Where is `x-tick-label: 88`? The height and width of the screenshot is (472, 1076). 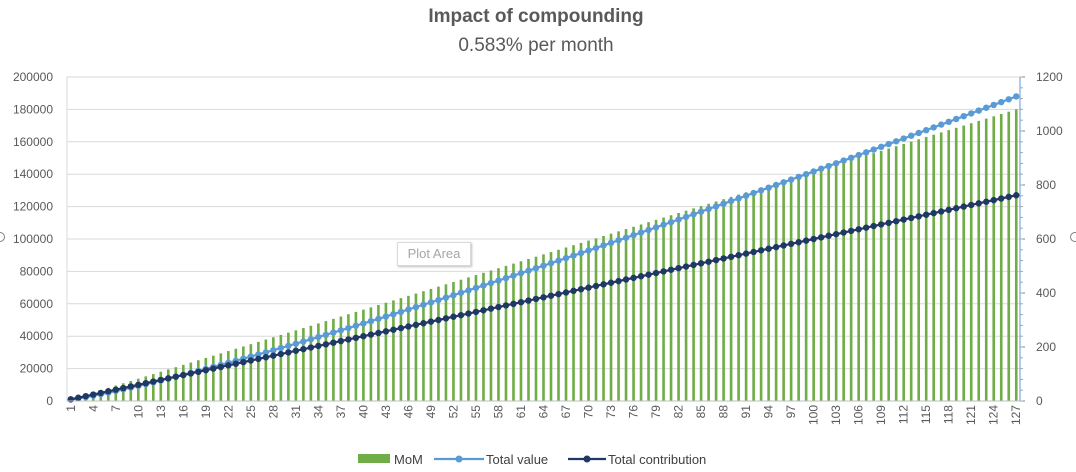 x-tick-label: 88 is located at coordinates (724, 412).